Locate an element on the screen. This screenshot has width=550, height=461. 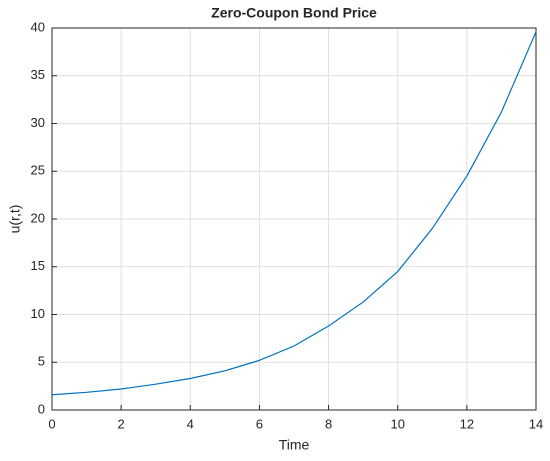
x-tick-label: 12 is located at coordinates (467, 423).